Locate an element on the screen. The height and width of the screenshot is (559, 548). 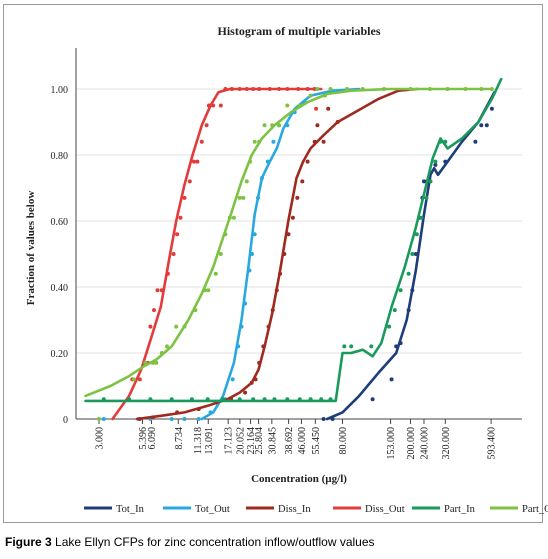
x-tick-label: 200.000 is located at coordinates (411, 443).